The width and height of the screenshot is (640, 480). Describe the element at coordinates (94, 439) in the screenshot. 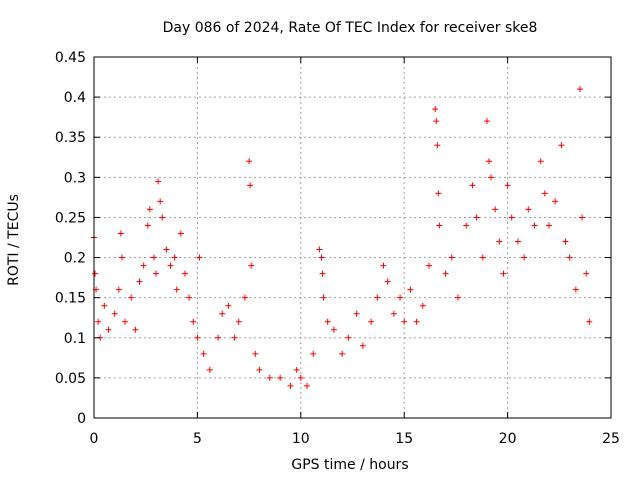

I see `x-tick-label: 0` at that location.